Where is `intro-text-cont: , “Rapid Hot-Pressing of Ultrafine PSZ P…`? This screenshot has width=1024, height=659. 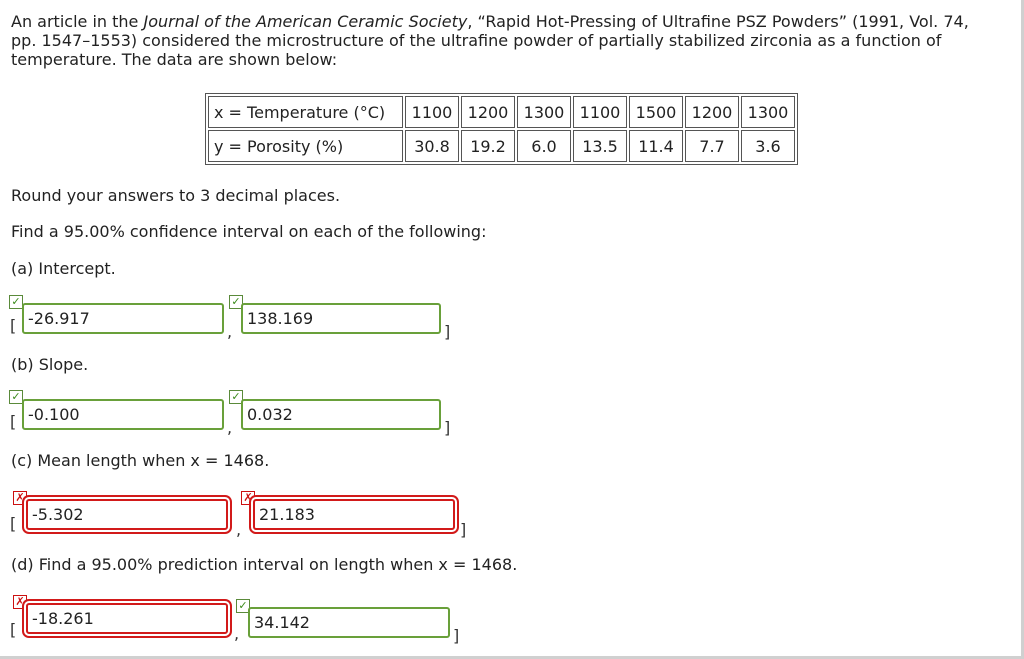 intro-text-cont: , “Rapid Hot-Pressing of Ultrafine PSZ P… is located at coordinates (718, 21).